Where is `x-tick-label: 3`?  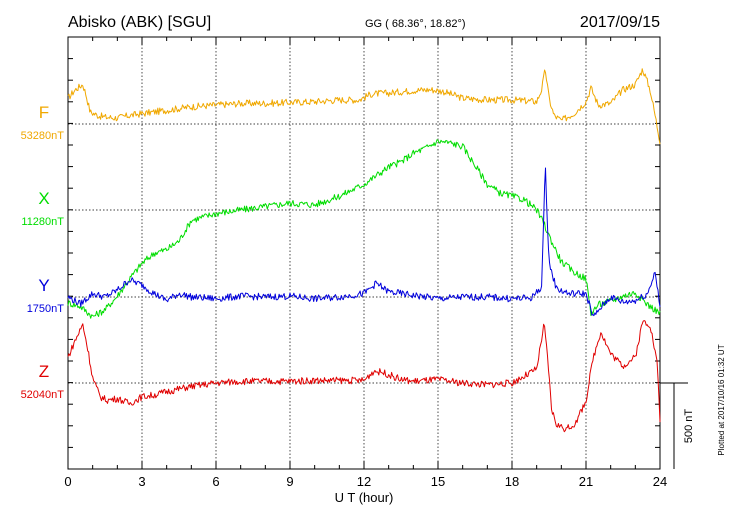 x-tick-label: 3 is located at coordinates (141, 481).